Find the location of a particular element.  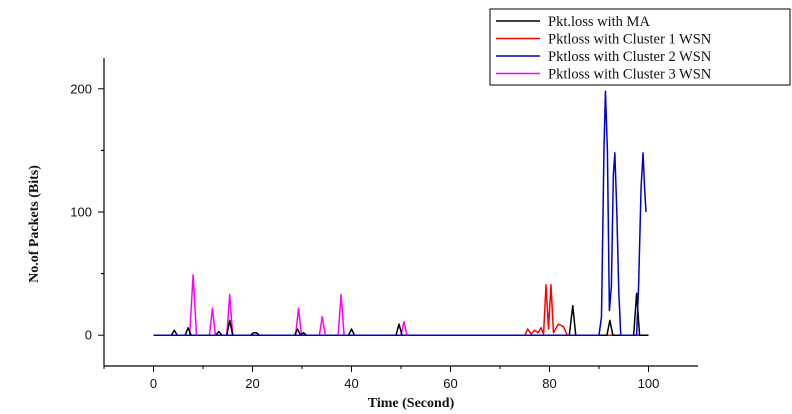

x-tick-label: 80 is located at coordinates (549, 383).